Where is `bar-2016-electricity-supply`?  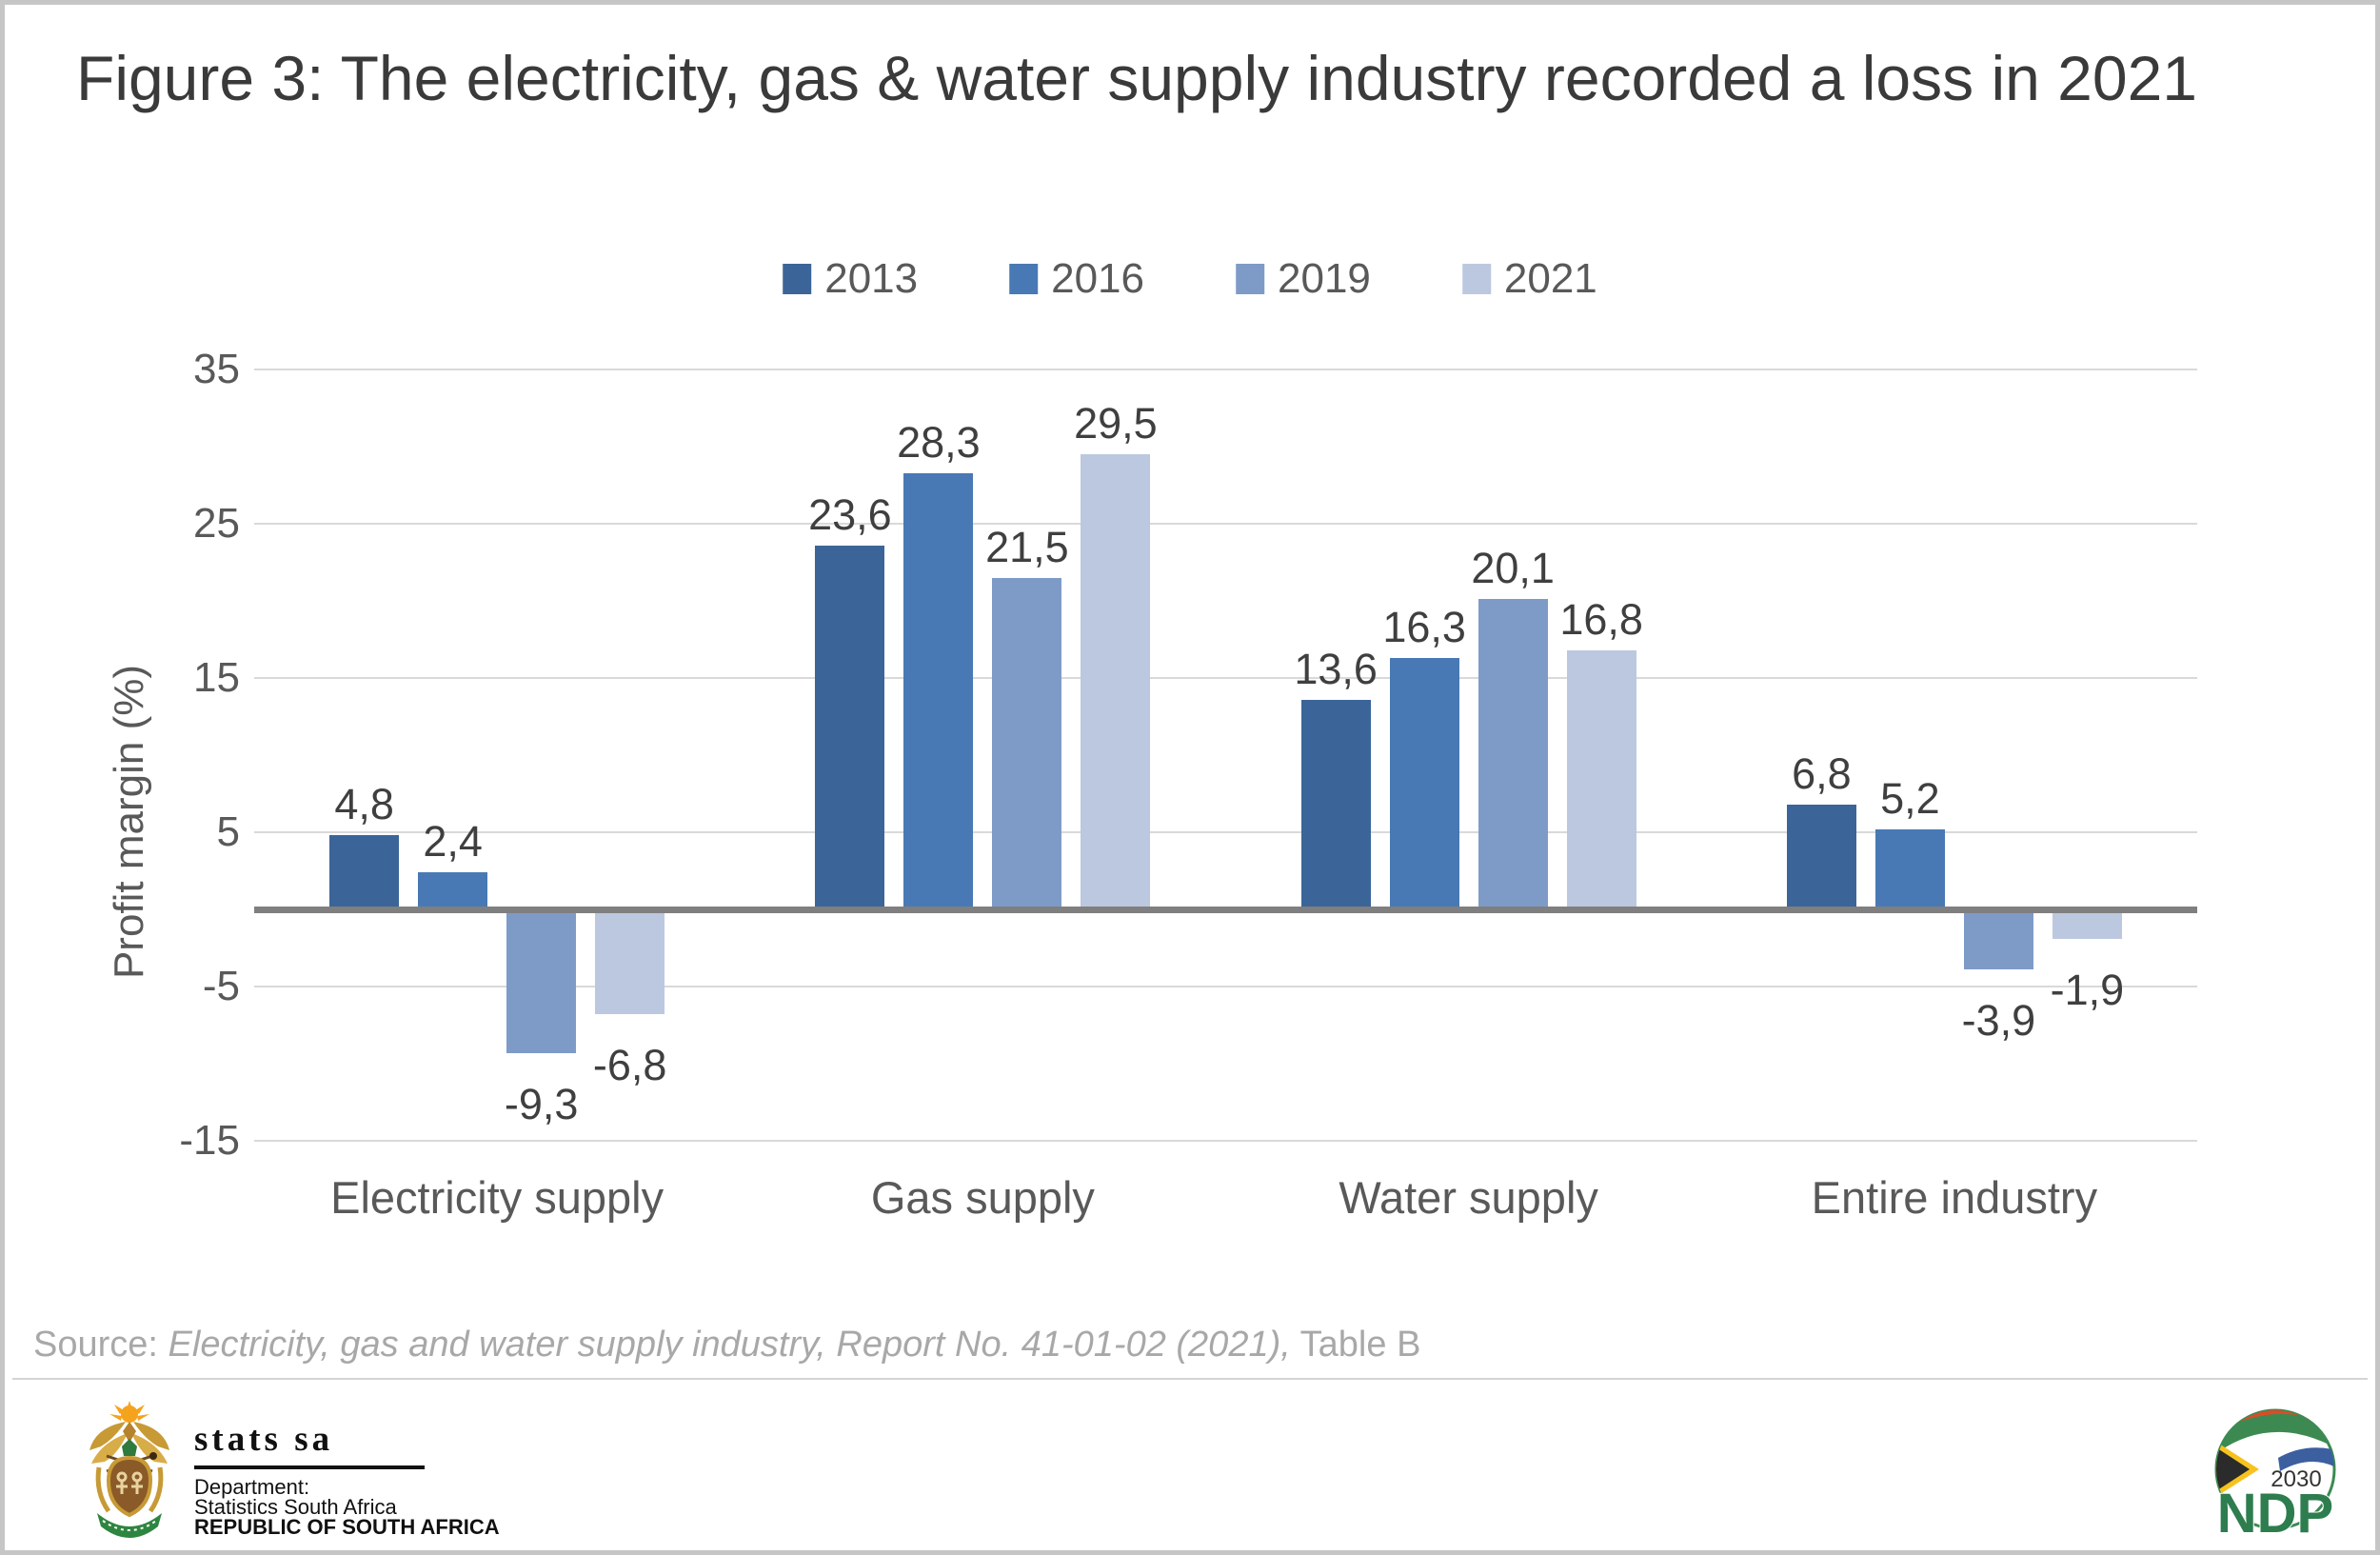
bar-2016-electricity-supply is located at coordinates (453, 892).